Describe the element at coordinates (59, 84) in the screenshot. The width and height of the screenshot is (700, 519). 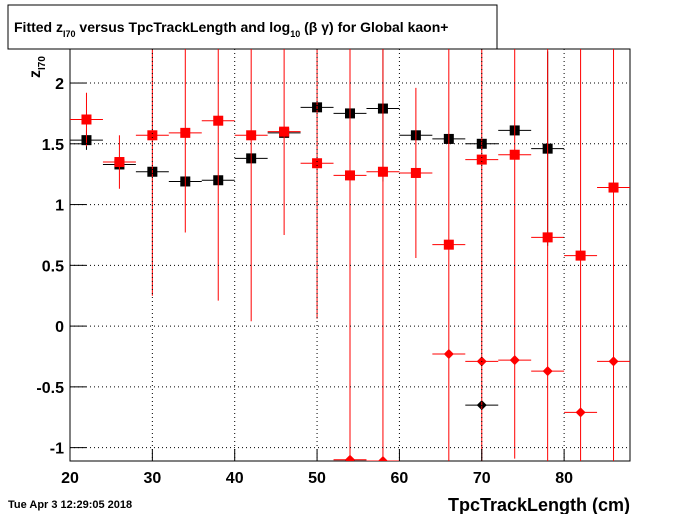
I see `y-tick-label: 2` at that location.